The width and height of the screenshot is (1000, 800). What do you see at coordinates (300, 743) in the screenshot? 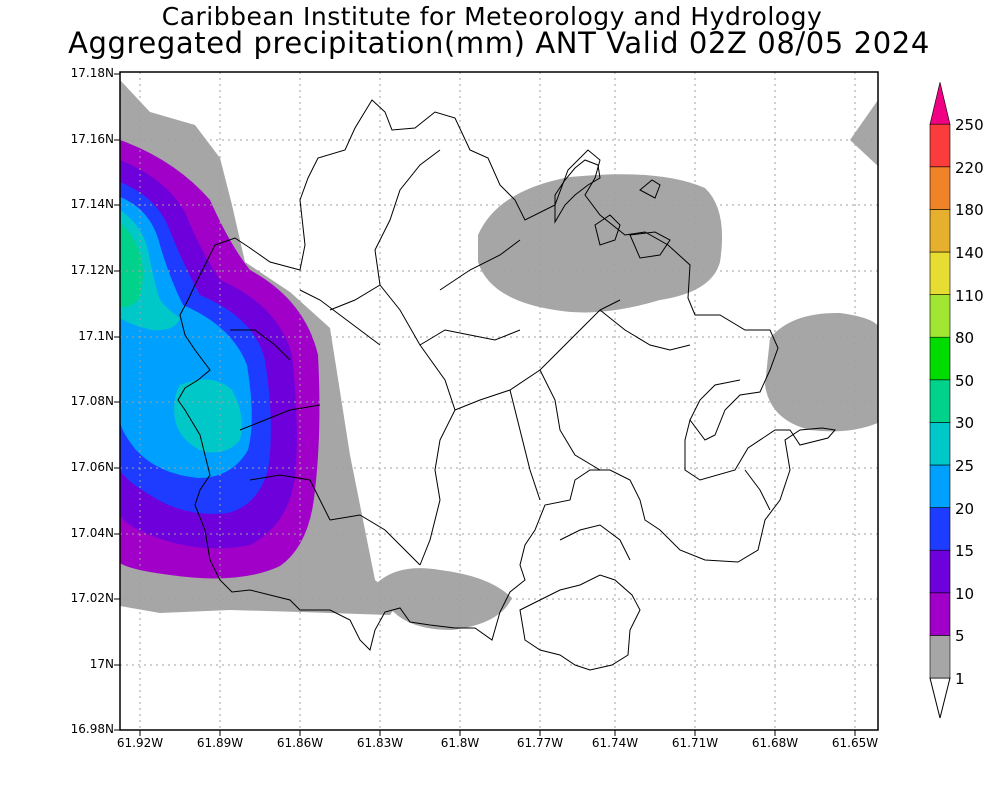
I see `x-tick-label: 61.86W` at bounding box center [300, 743].